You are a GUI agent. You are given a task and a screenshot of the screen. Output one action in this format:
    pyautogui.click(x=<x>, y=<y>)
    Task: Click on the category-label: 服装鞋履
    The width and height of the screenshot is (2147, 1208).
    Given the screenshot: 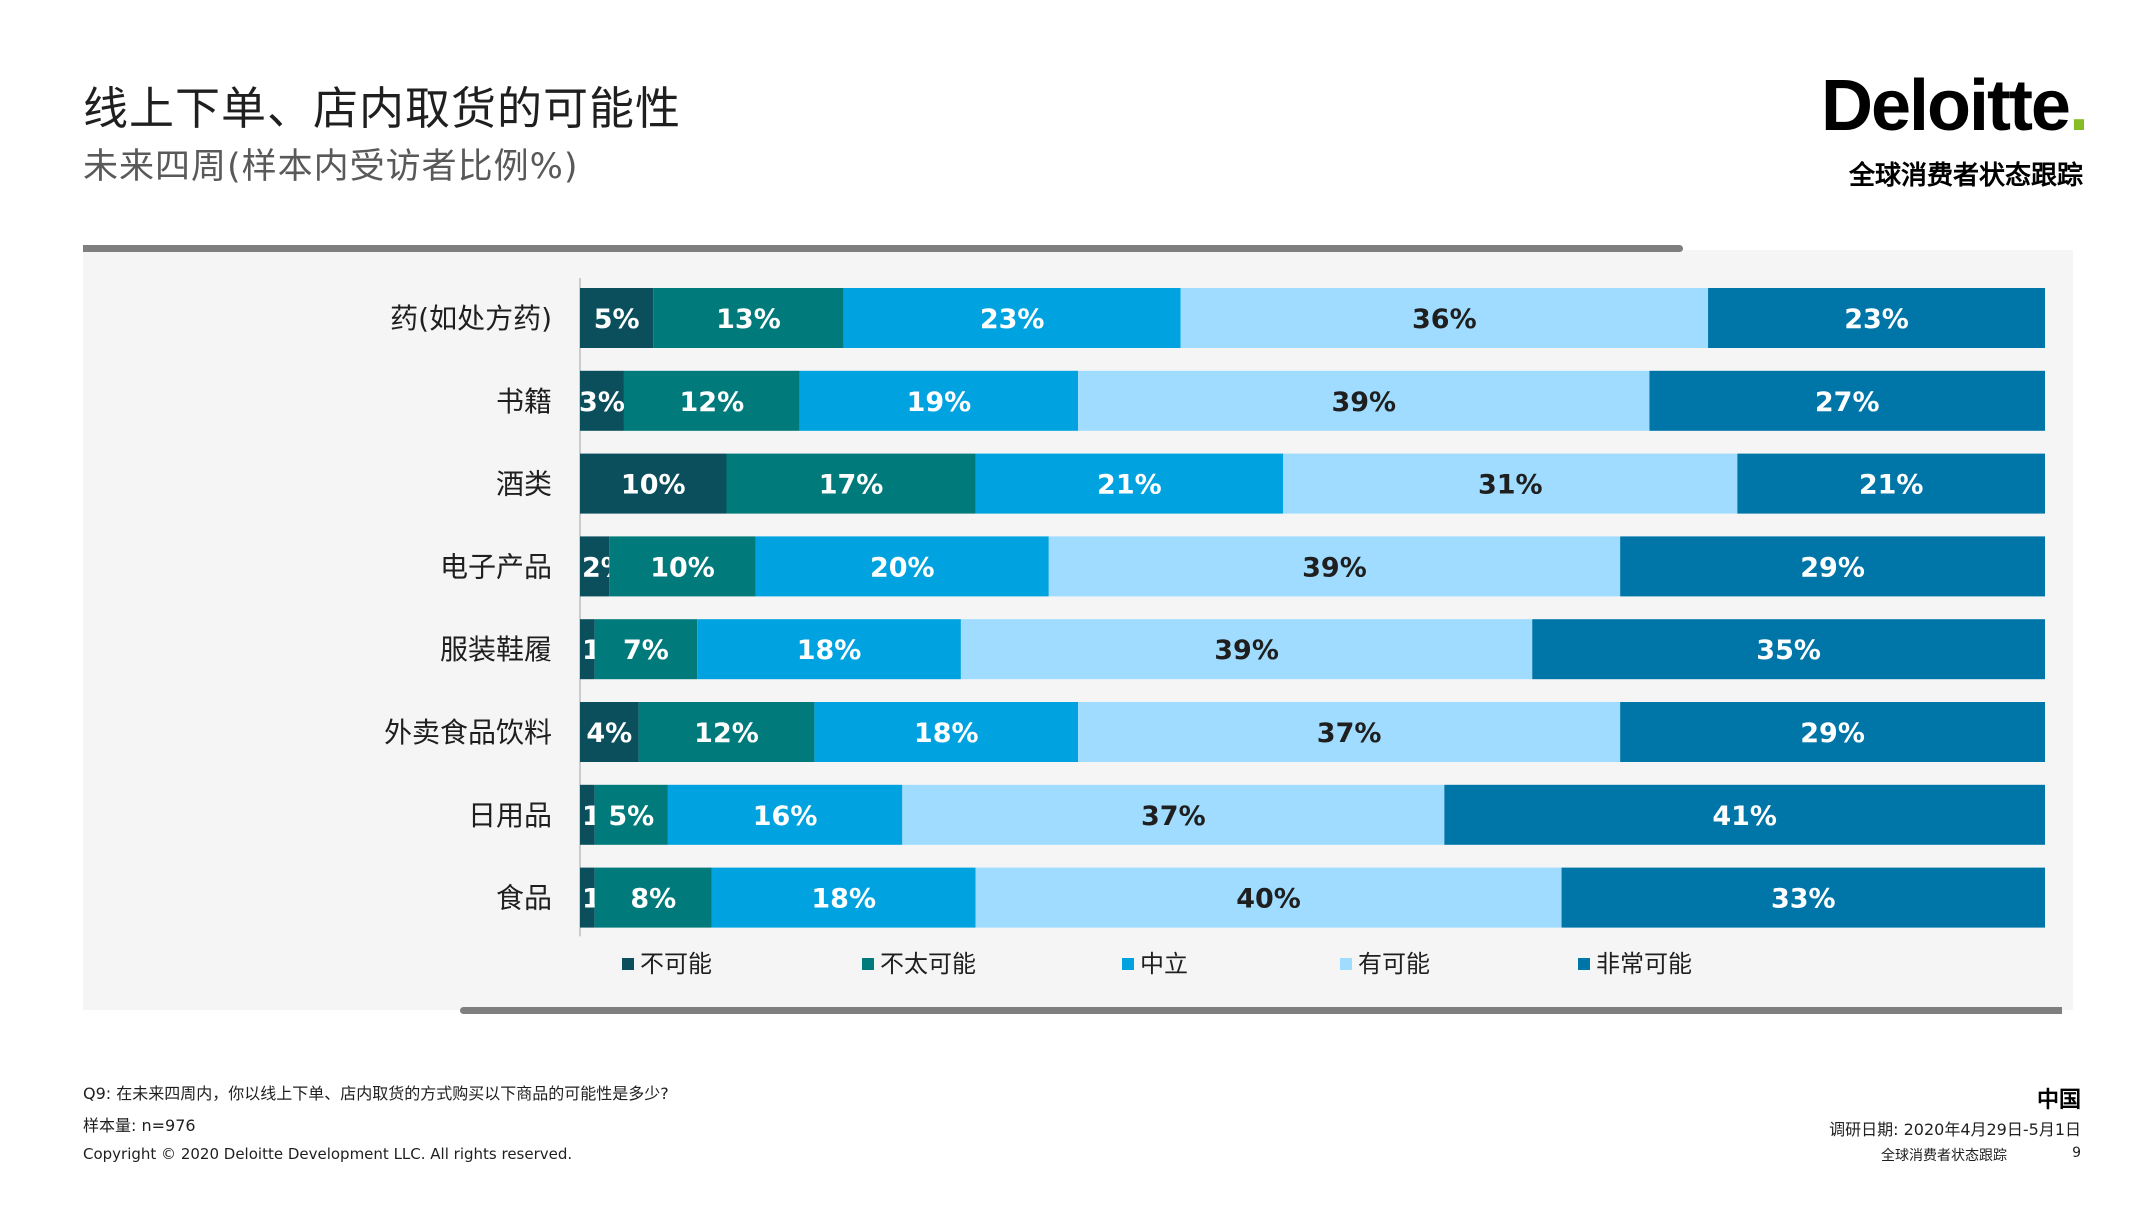 What is the action you would take?
    pyautogui.click(x=496, y=649)
    